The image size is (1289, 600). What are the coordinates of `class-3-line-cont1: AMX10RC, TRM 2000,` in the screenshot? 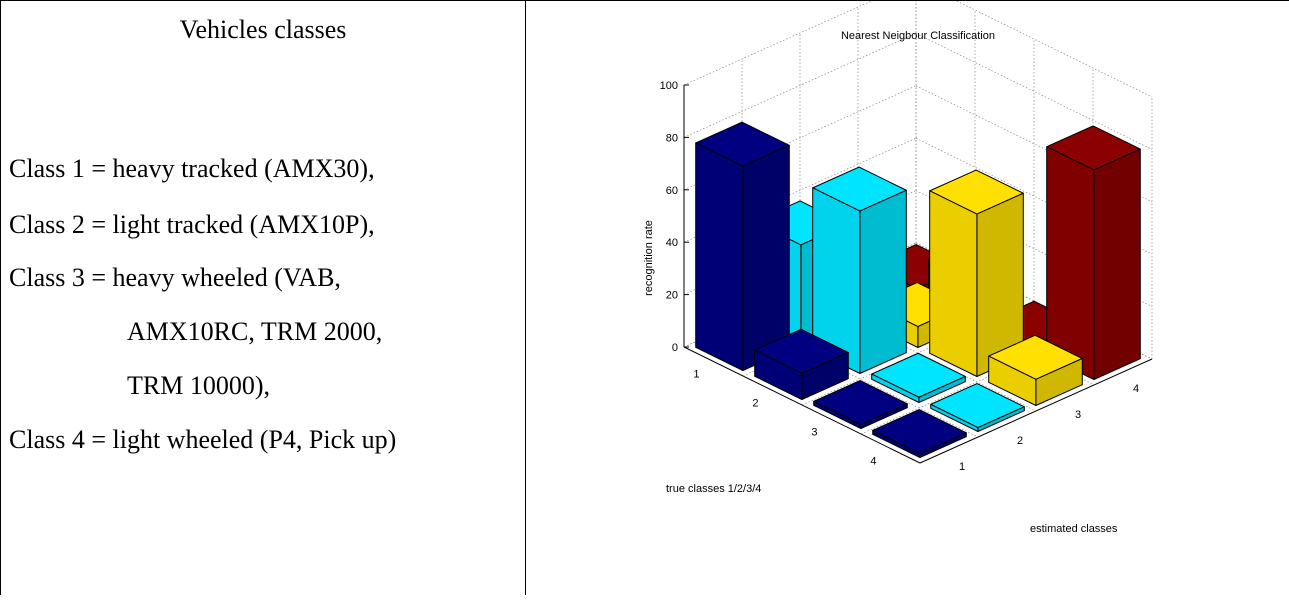 It's located at (255, 331).